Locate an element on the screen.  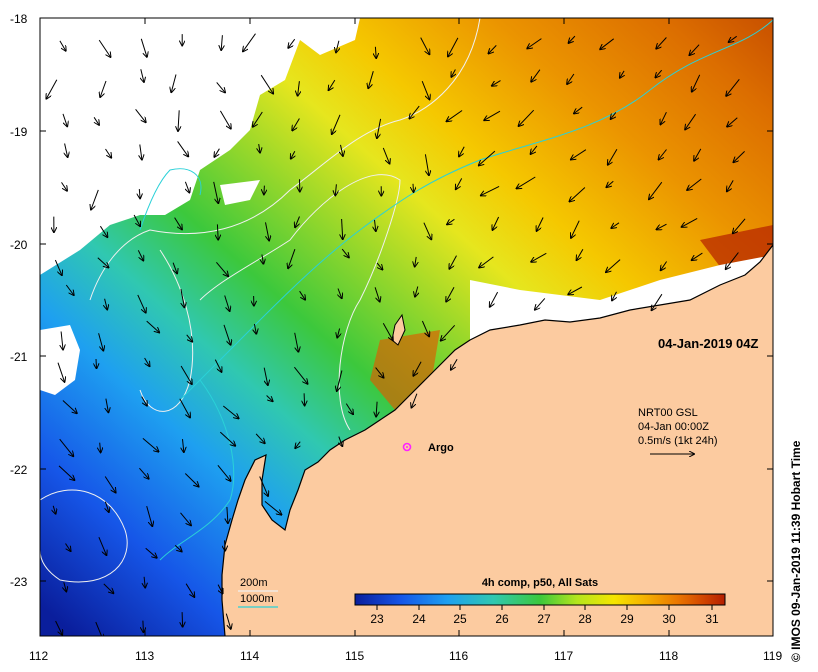
lat-tick-label: -23 is located at coordinates (19, 582).